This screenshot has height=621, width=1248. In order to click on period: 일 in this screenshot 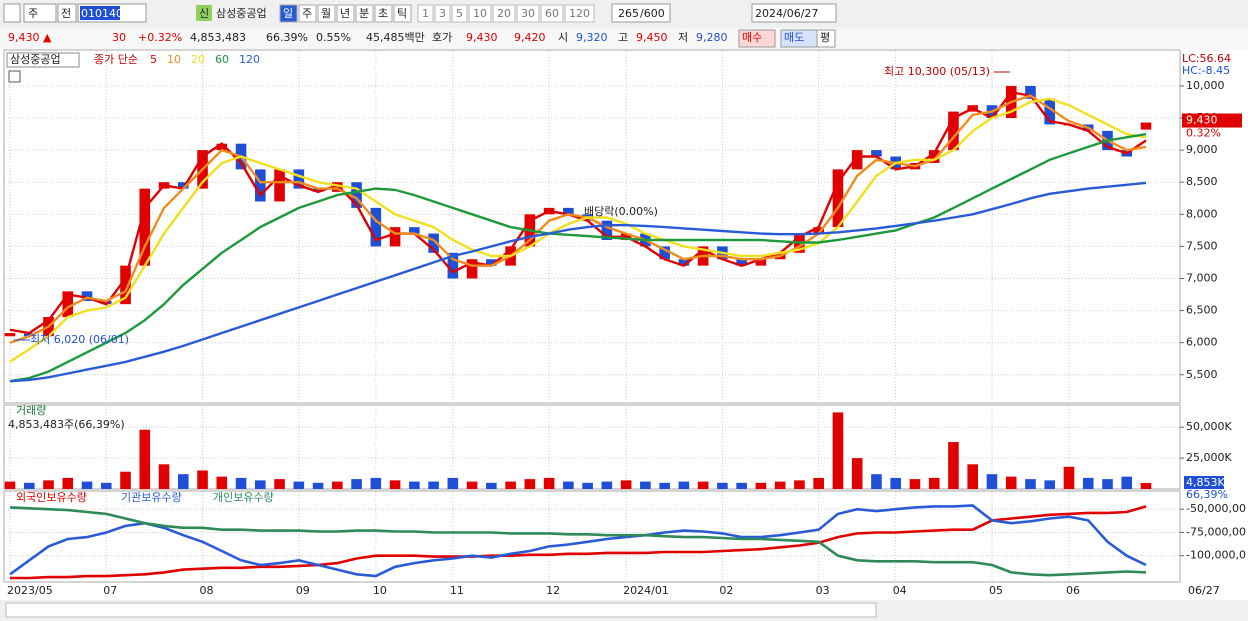, I will do `click(288, 13)`.